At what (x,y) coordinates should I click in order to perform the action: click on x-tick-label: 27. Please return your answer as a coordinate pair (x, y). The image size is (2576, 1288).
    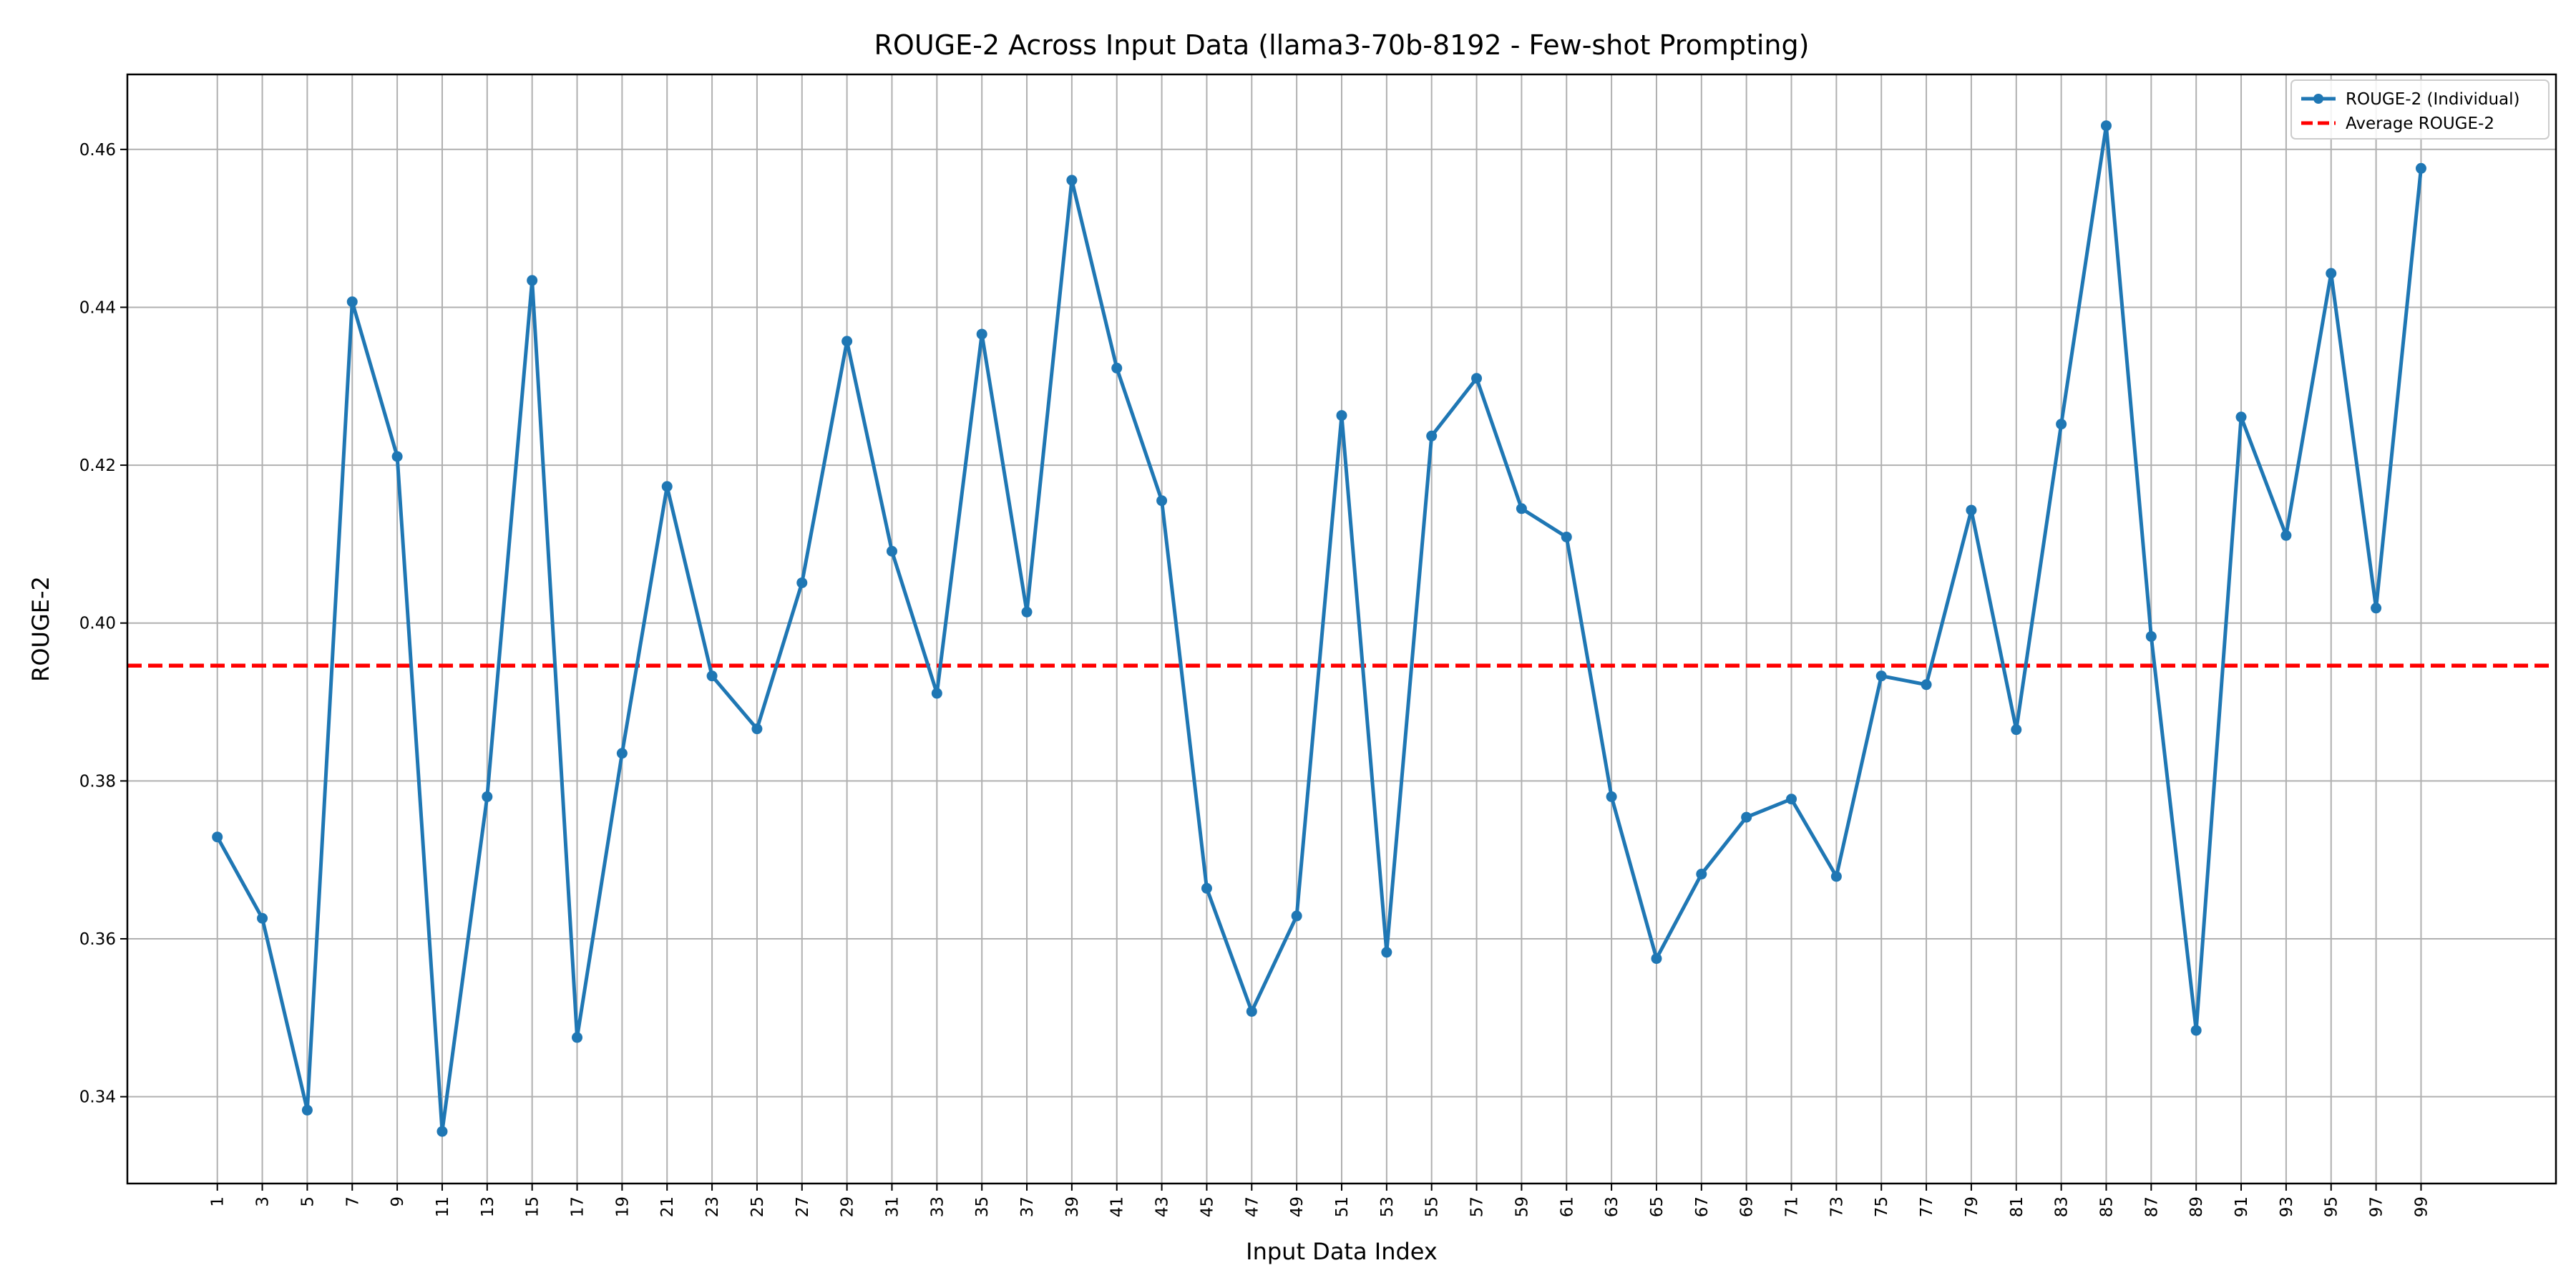
    Looking at the image, I should click on (803, 1206).